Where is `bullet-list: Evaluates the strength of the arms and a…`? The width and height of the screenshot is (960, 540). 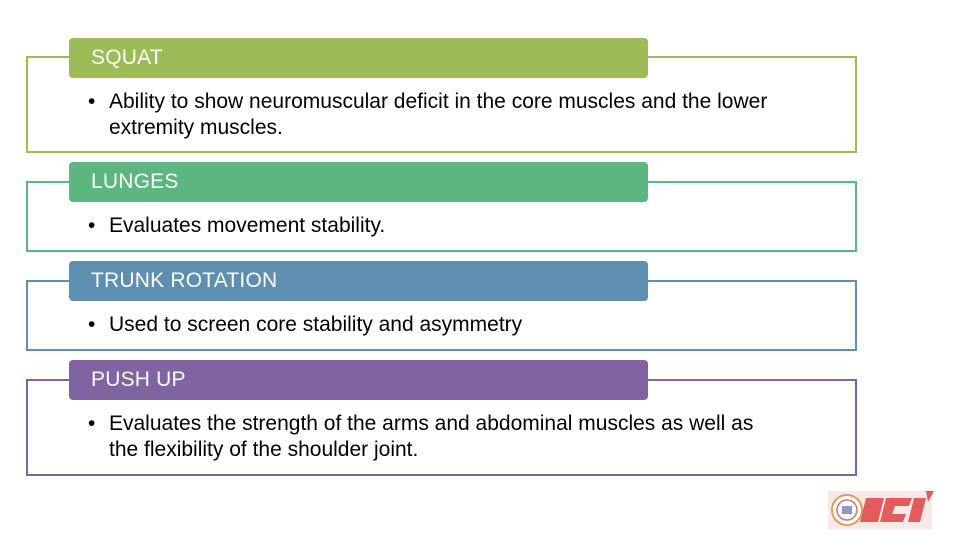 bullet-list: Evaluates the strength of the arms and a… is located at coordinates (438, 437).